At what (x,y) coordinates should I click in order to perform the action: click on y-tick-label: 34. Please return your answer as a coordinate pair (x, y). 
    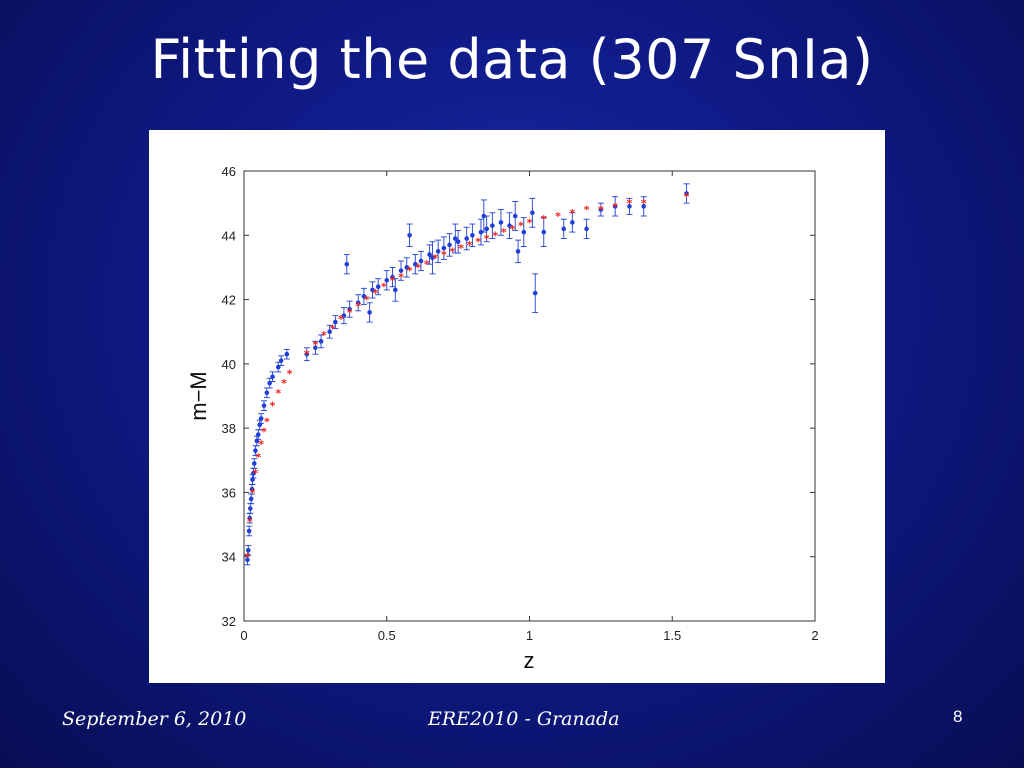
    Looking at the image, I should click on (229, 557).